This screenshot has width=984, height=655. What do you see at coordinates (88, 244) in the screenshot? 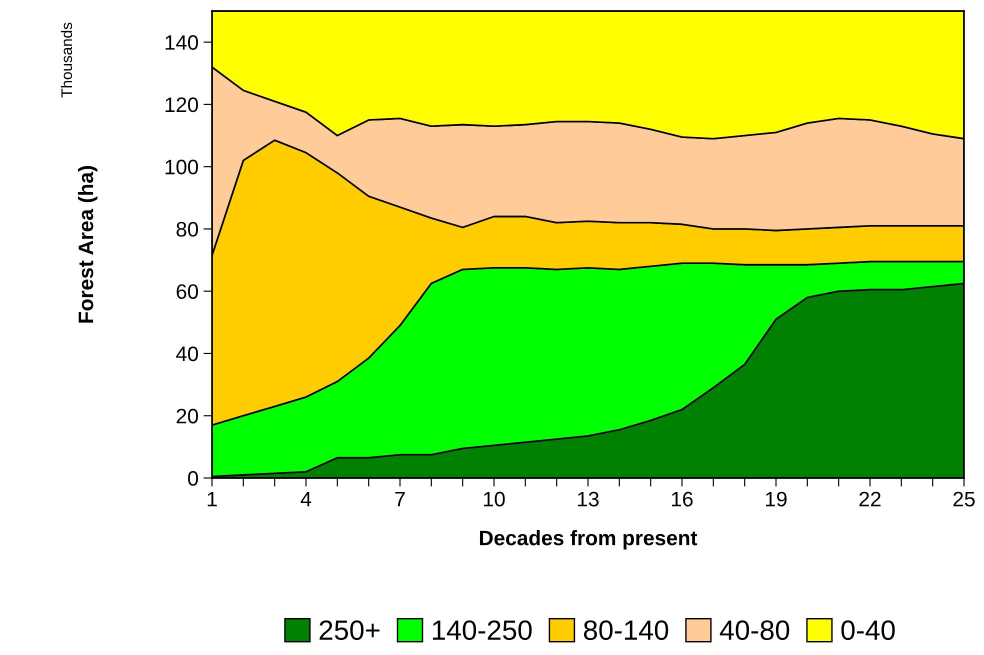
I see `y-axis-title: Forest Area (ha)` at bounding box center [88, 244].